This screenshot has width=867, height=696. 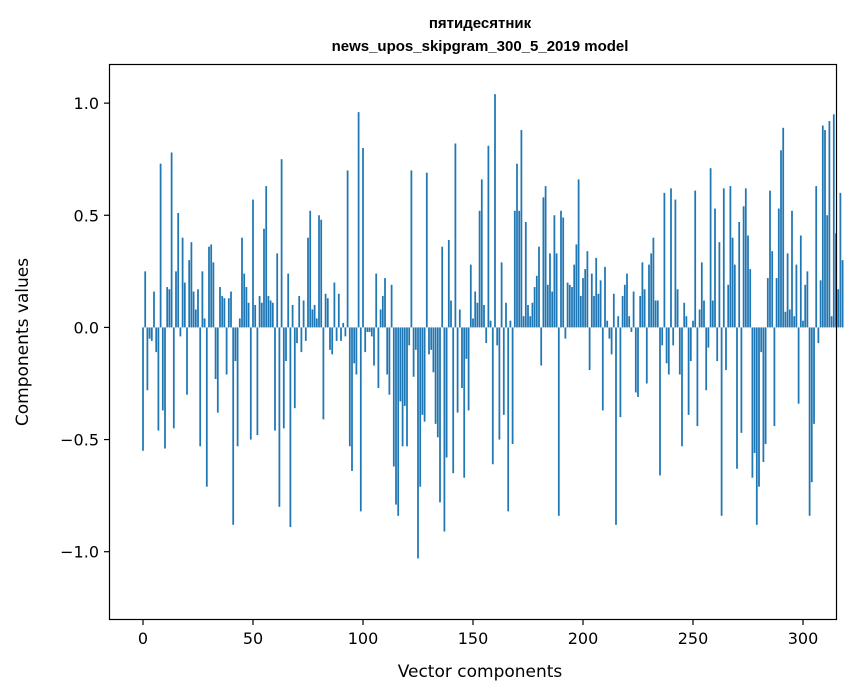 I want to click on y-axis-ticks: −1.0 −0.5 0.0 0.5 1.0, so click(x=85, y=328).